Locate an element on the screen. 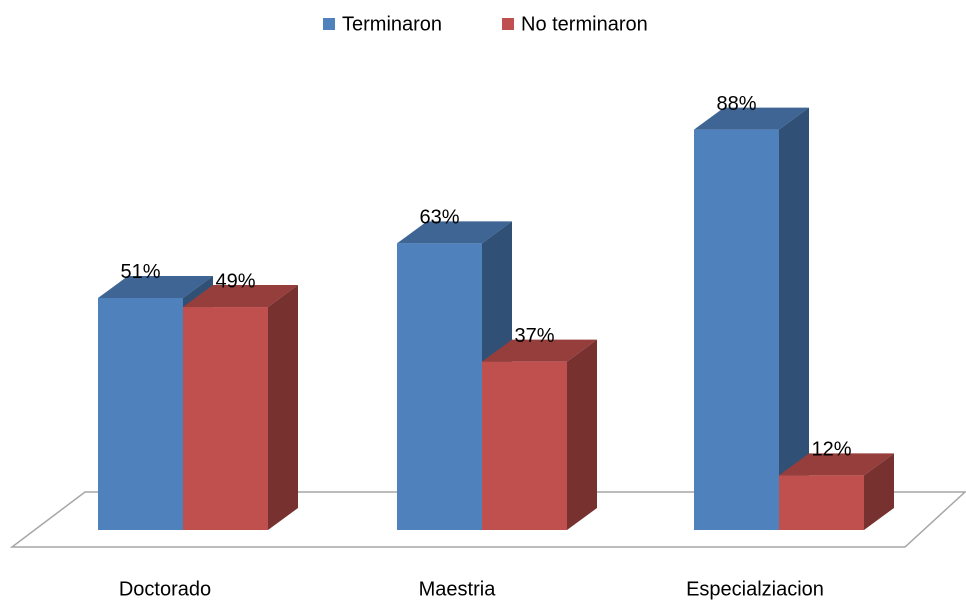  legend-label: Terminaron is located at coordinates (392, 24).